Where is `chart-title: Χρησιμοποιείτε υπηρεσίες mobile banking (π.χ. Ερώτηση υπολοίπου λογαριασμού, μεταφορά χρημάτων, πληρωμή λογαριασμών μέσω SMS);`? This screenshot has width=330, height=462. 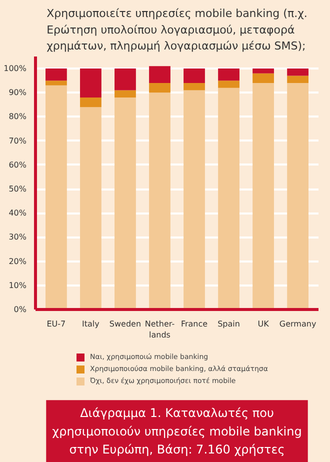
chart-title: Χρησιμοποιείτε υπηρεσίες mobile banking (π.χ. Ερώτηση υπολοίπου λογαριασμού, μεταφορά χρημάτων, πληρωμή λογαριασμών μέσω SMS); is located at coordinates (177, 29).